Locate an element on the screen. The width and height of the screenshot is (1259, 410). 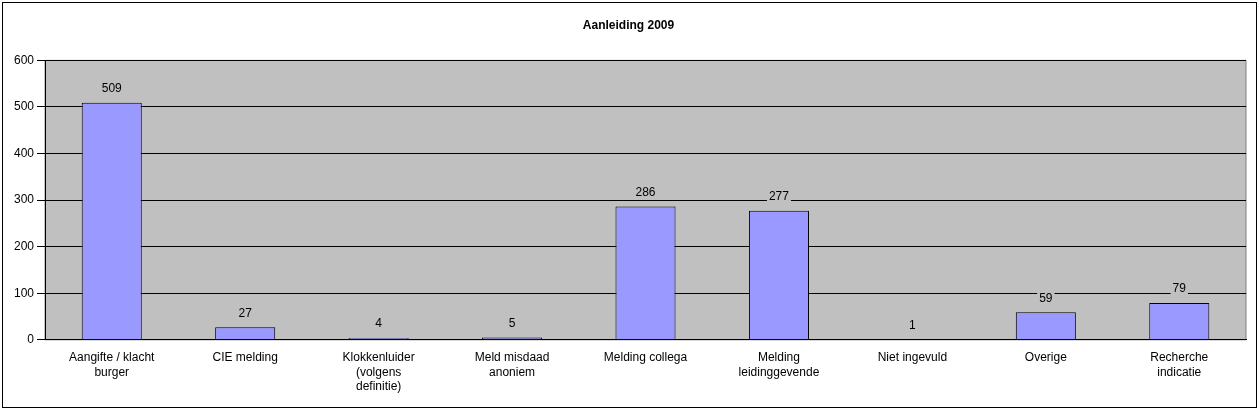
x-tick-label: Melding collega is located at coordinates (645, 357).